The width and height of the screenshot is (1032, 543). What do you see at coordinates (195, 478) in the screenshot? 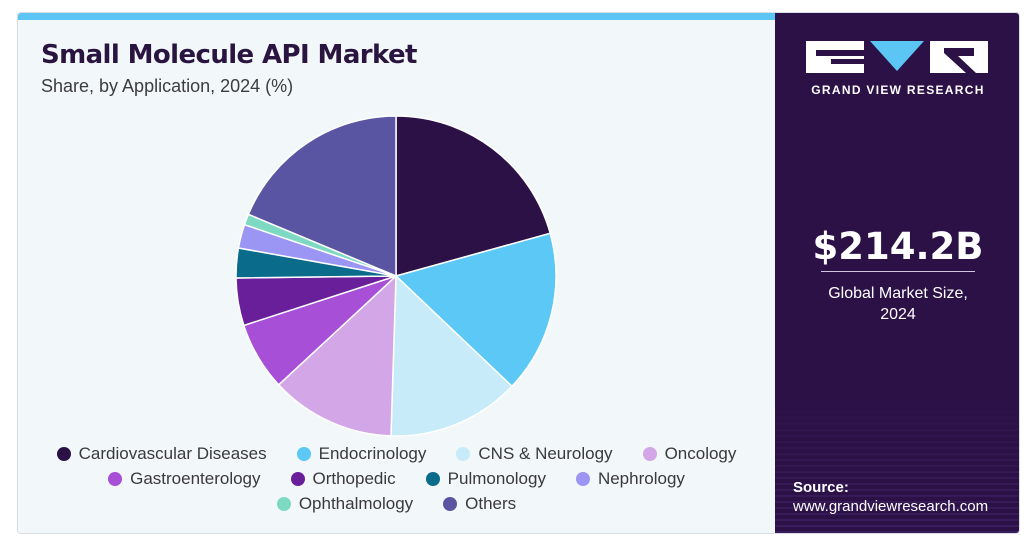
I see `legend-label: Gastroenterology` at bounding box center [195, 478].